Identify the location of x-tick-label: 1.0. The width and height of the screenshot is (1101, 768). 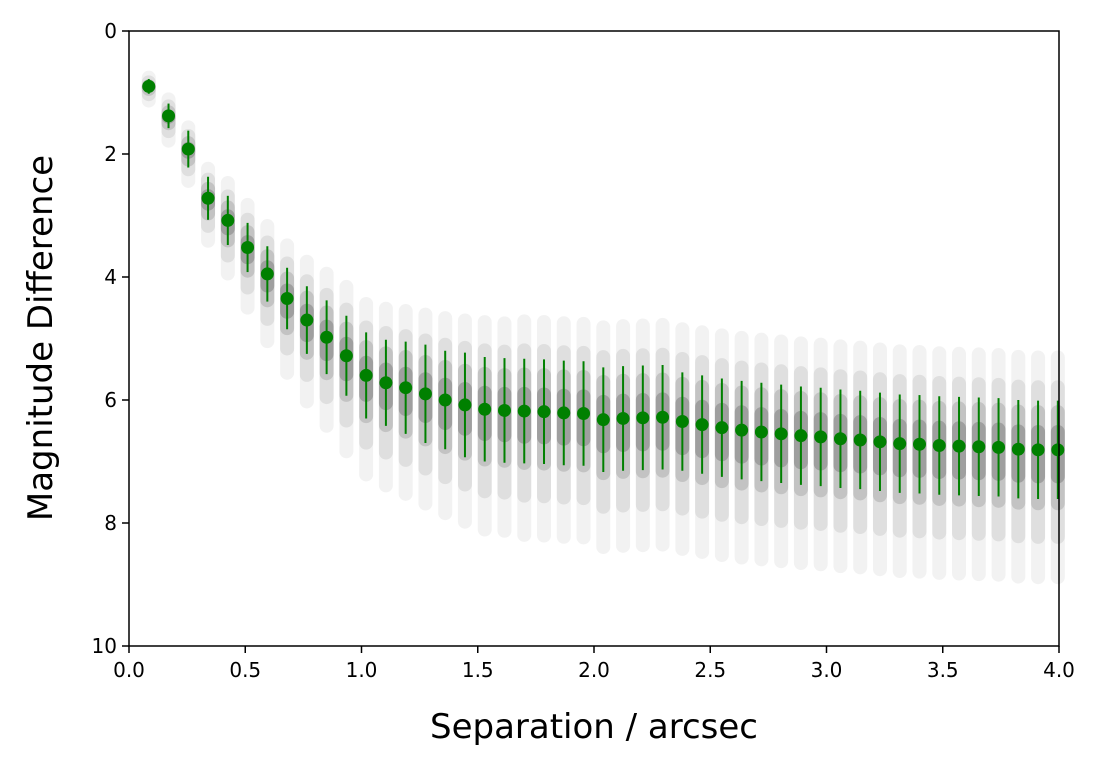
(362, 670).